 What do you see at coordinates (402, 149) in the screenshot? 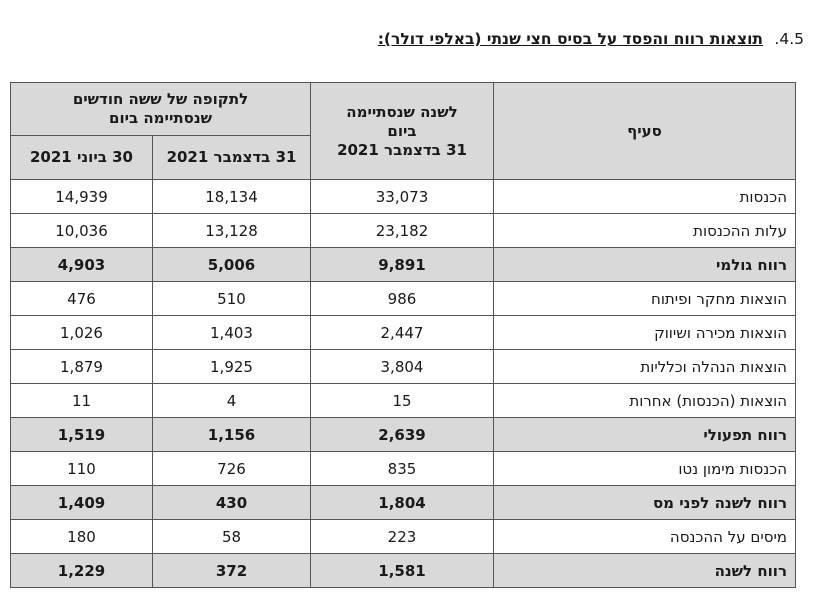
I see `header-year-line: 31 בדצמבר 2021` at bounding box center [402, 149].